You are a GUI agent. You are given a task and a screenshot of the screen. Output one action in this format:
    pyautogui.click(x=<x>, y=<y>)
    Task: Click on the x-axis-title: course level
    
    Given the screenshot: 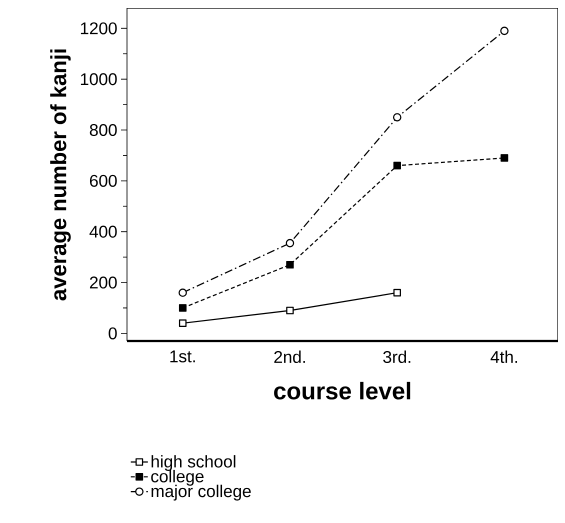 What is the action you would take?
    pyautogui.click(x=342, y=391)
    